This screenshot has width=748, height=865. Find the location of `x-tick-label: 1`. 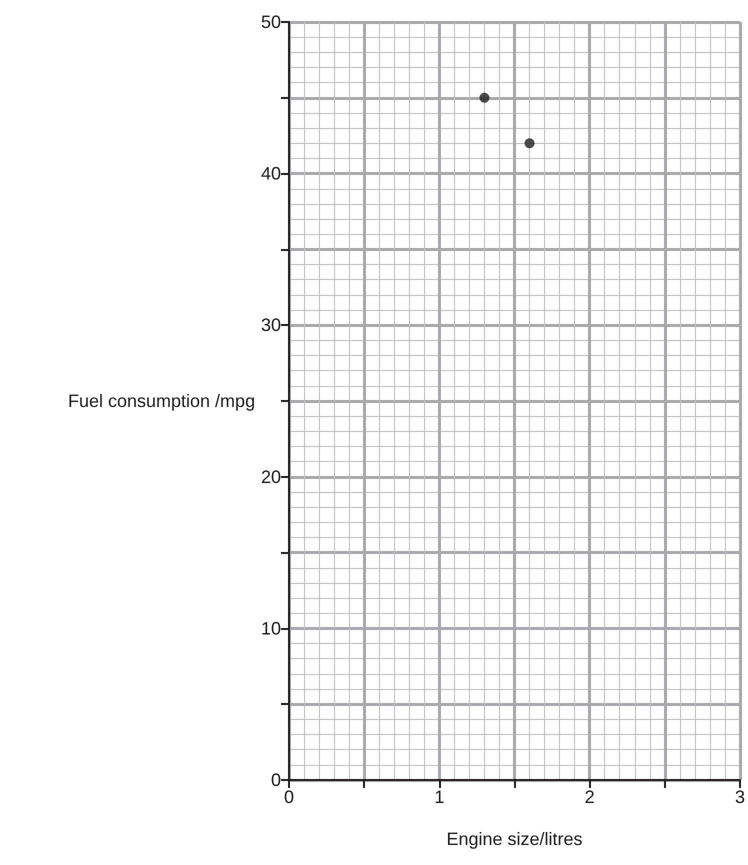

x-tick-label: 1 is located at coordinates (439, 797).